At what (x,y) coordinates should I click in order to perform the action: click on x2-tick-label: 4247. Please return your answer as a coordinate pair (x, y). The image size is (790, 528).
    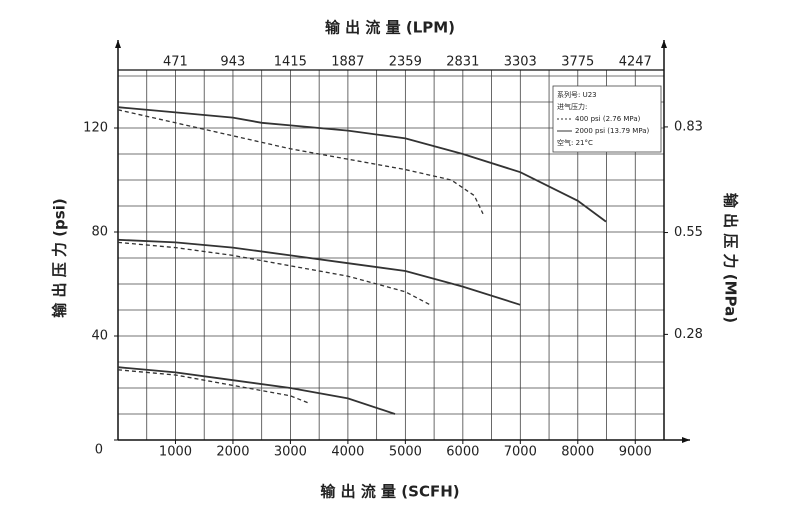
    Looking at the image, I should click on (635, 62).